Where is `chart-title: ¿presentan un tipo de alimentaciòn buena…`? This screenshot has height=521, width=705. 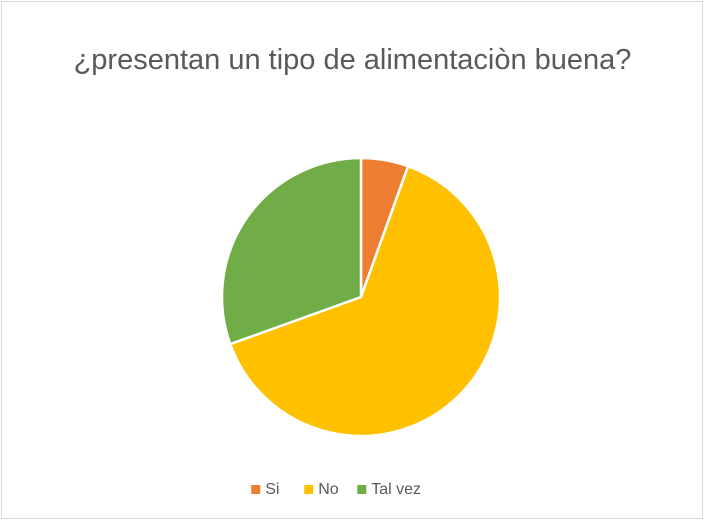 chart-title: ¿presentan un tipo de alimentaciòn buena… is located at coordinates (352, 60).